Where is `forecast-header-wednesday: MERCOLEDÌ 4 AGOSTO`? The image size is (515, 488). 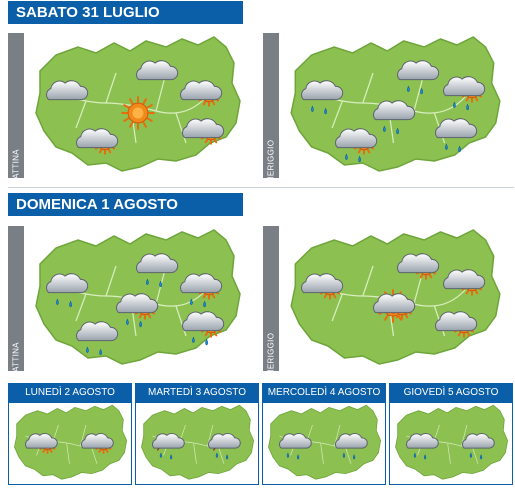
forecast-header-wednesday: MERCOLEDÌ 4 AGOSTO is located at coordinates (324, 393).